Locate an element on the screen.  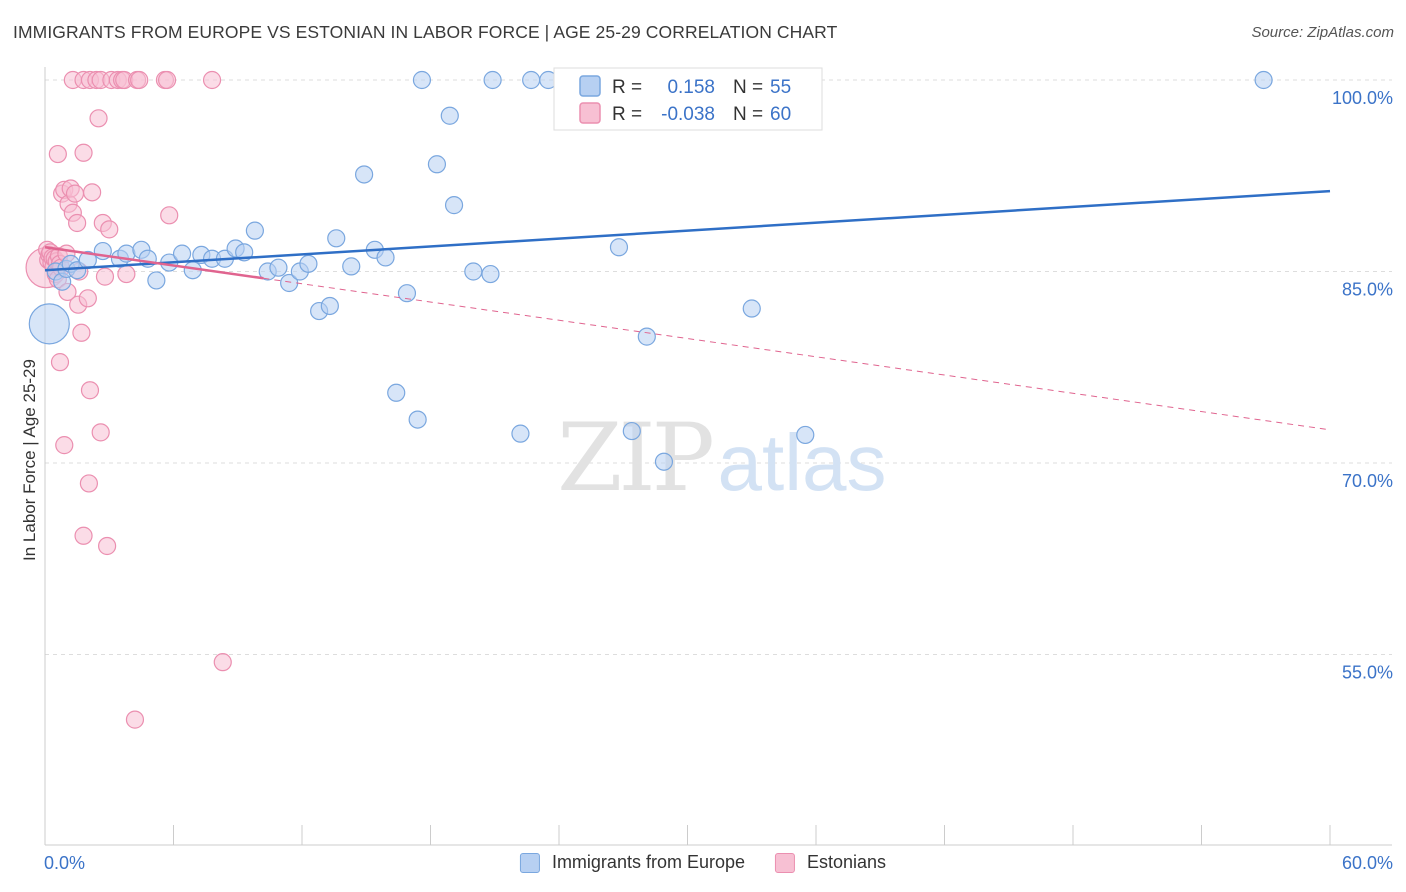
stats-r-value-europe: 0.158 is located at coordinates (691, 87).